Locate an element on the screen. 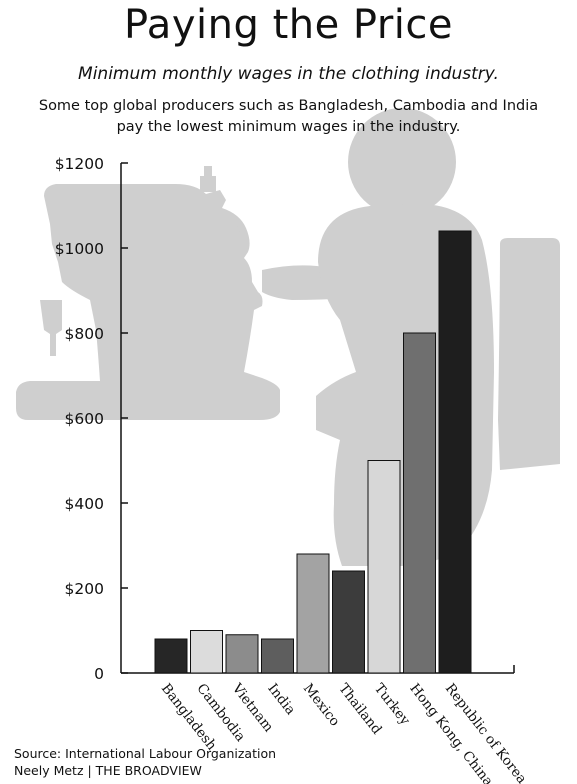 This screenshot has height=784, width=577. y-tick-label: $800 is located at coordinates (84, 334).